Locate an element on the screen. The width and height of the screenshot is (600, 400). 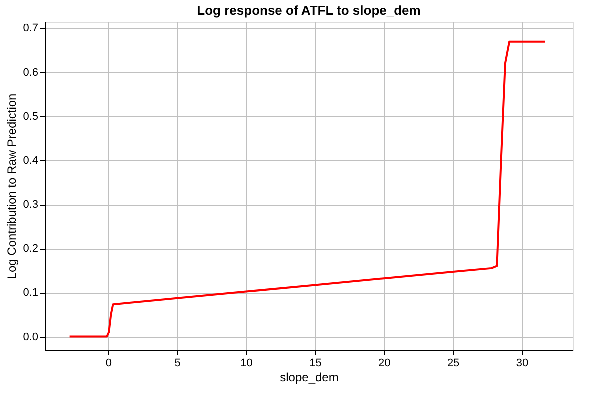
y-tick-label: 0.6 is located at coordinates (30, 72).